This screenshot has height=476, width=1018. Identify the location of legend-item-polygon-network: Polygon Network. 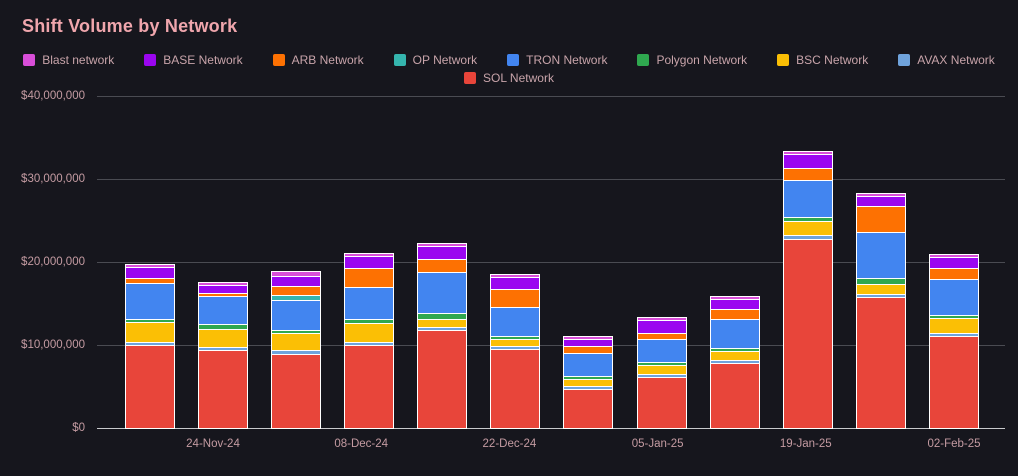
(692, 60).